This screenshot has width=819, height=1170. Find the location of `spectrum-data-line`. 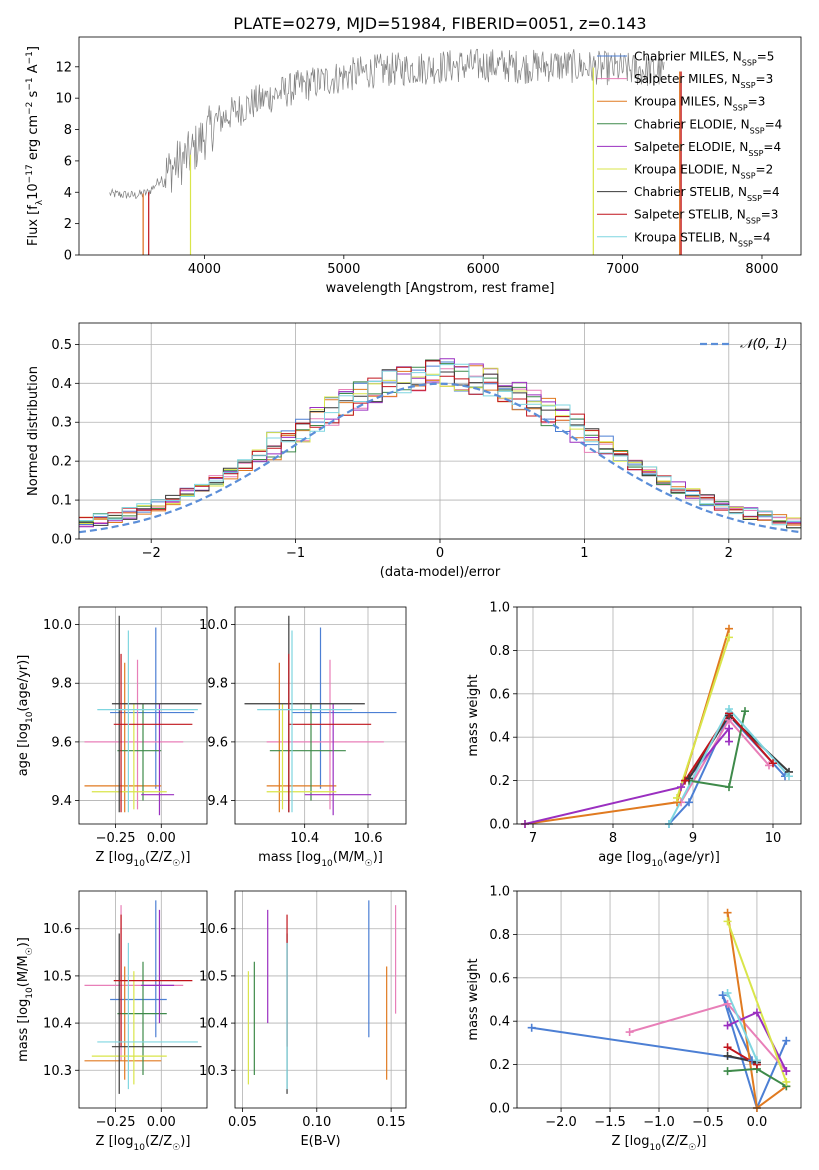

spectrum-data-line is located at coordinates (387, 123).